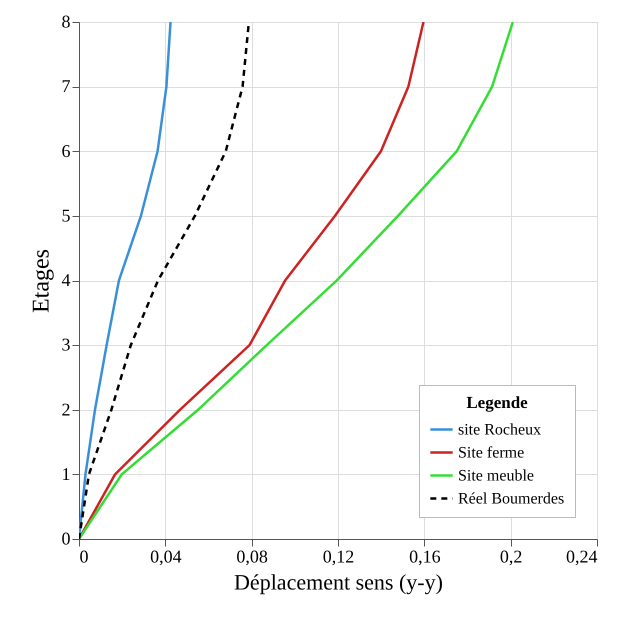  I want to click on y-tick-label: 4, so click(66, 280).